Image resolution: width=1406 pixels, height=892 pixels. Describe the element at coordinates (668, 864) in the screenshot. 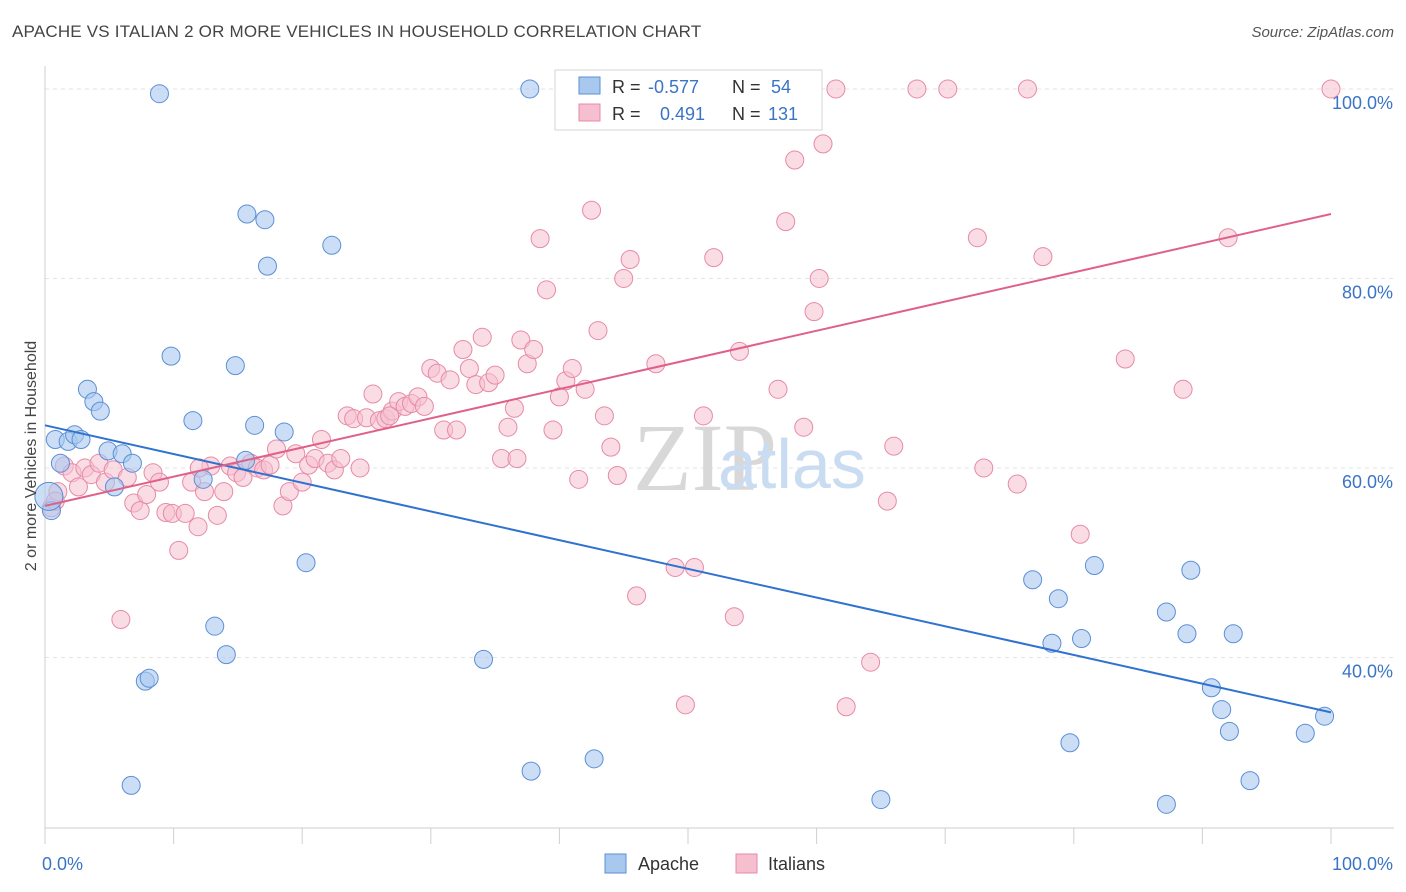

I see `legend-apache-label: Apache` at that location.